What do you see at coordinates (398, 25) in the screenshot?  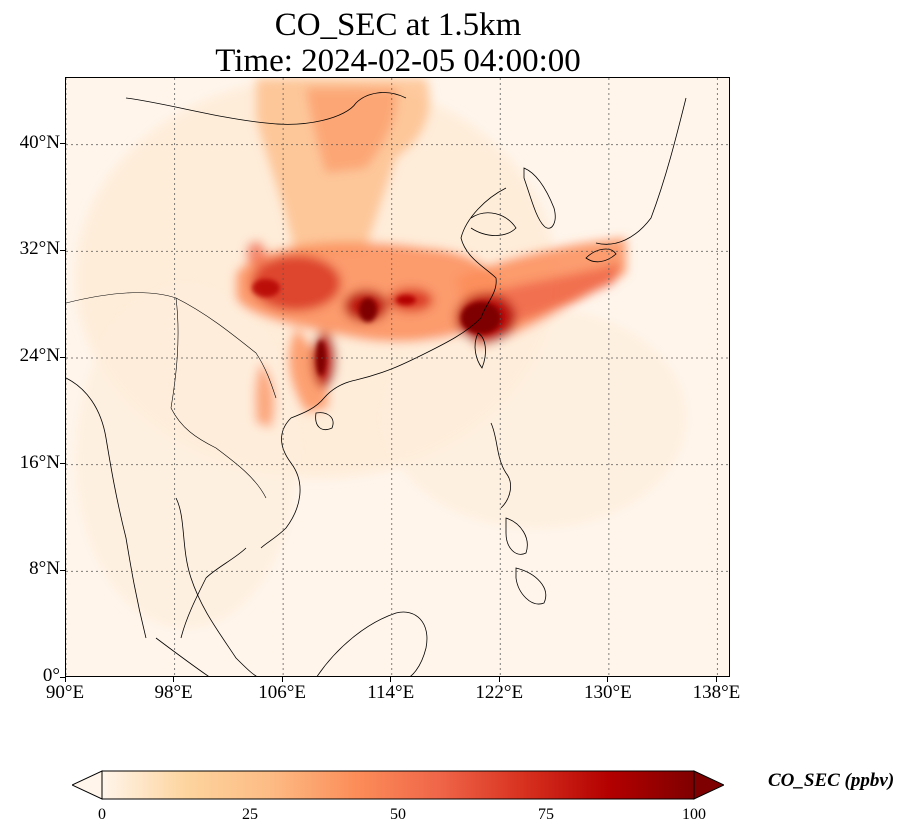 I see `map-title: CO_SEC at 1.5km` at bounding box center [398, 25].